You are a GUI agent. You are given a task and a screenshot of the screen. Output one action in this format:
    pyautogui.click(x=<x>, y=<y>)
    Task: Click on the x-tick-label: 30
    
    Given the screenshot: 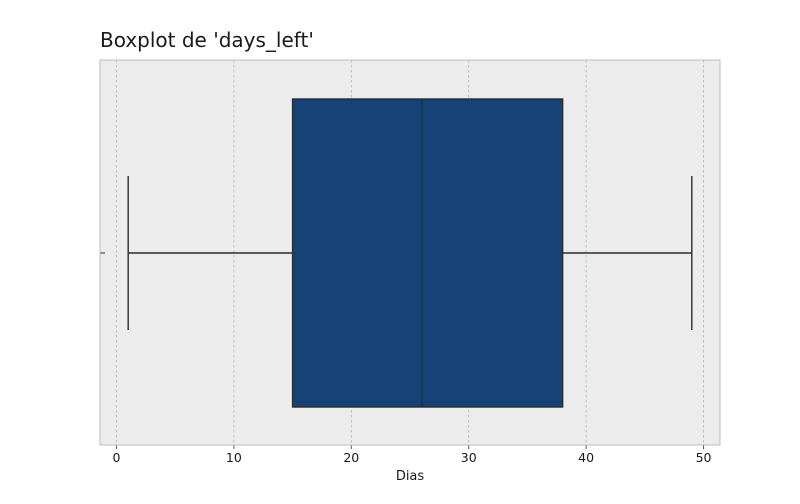 What is the action you would take?
    pyautogui.click(x=469, y=457)
    